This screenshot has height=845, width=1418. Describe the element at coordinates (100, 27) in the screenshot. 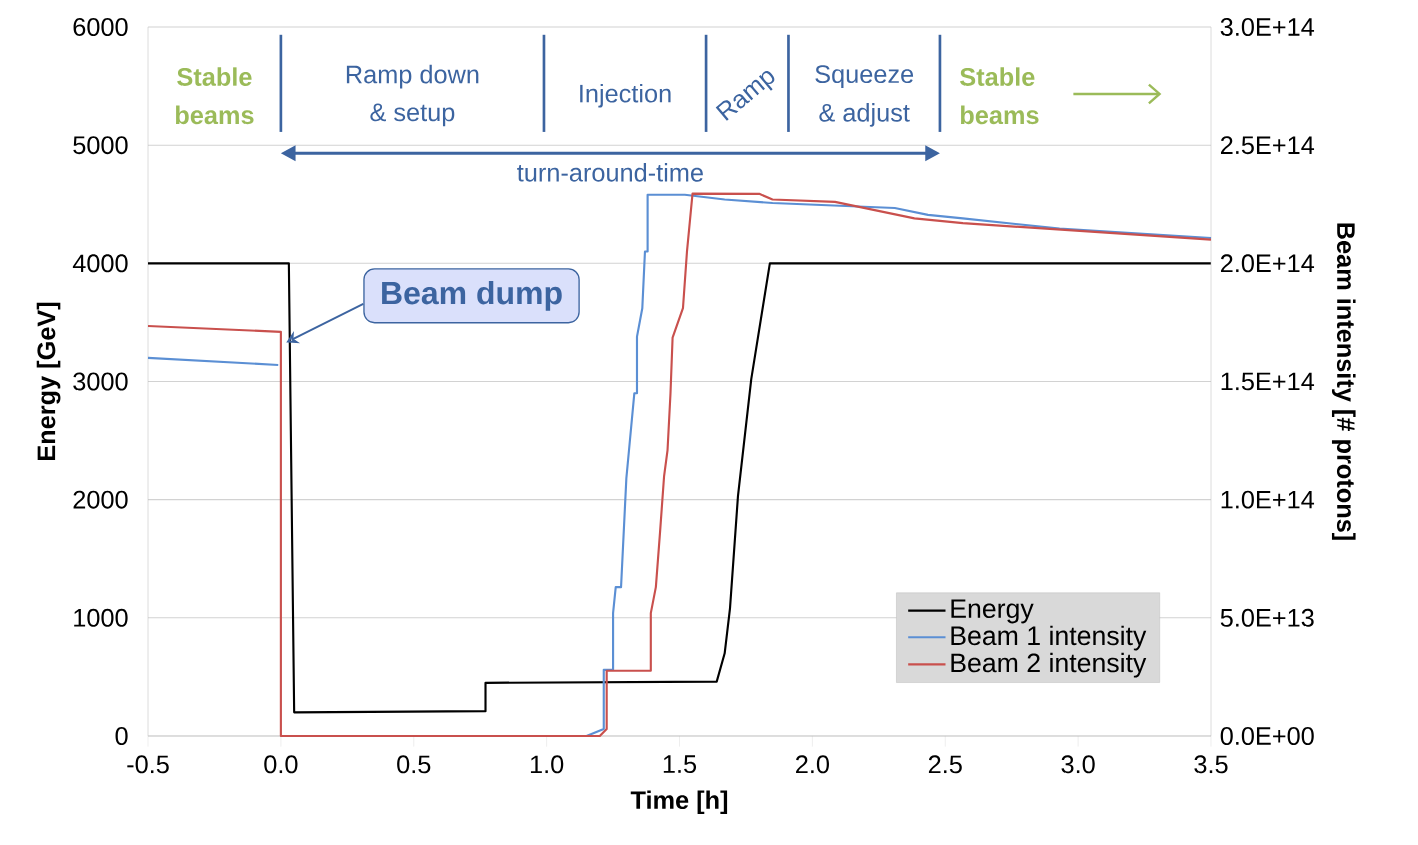

I see `y-tick-label: 6000` at that location.